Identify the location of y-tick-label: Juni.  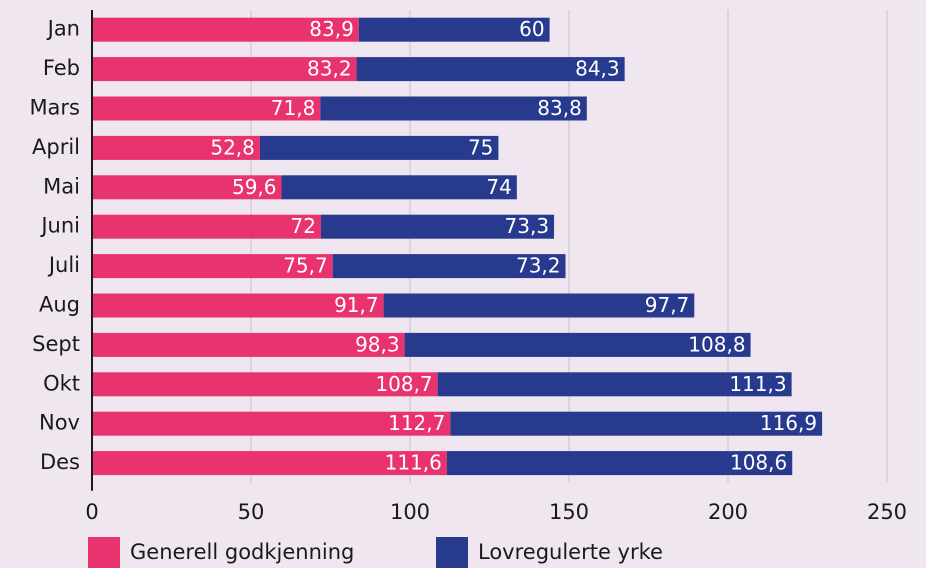
(59, 226).